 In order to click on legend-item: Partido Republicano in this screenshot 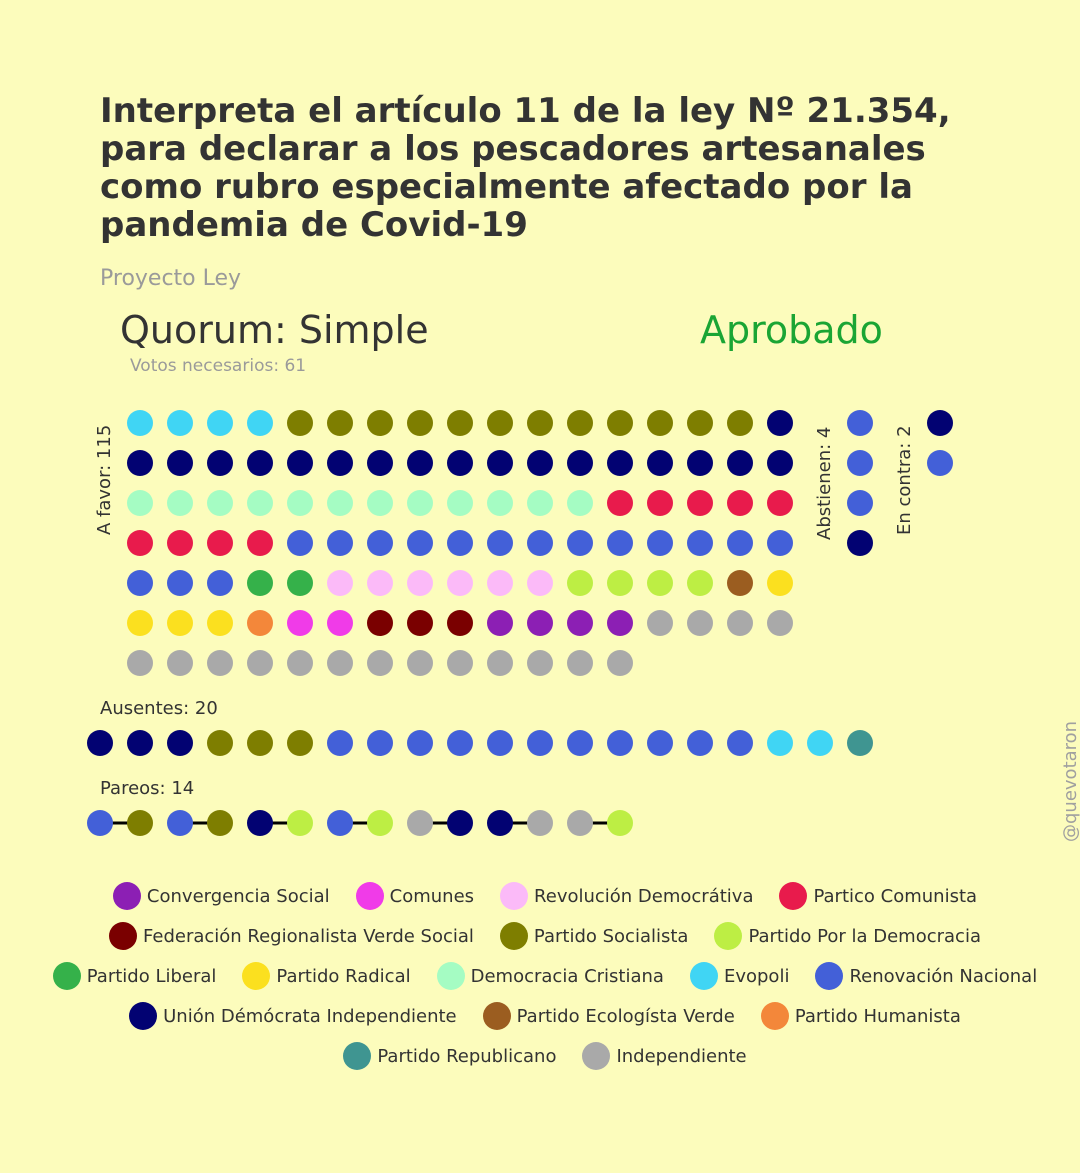, I will do `click(449, 1056)`.